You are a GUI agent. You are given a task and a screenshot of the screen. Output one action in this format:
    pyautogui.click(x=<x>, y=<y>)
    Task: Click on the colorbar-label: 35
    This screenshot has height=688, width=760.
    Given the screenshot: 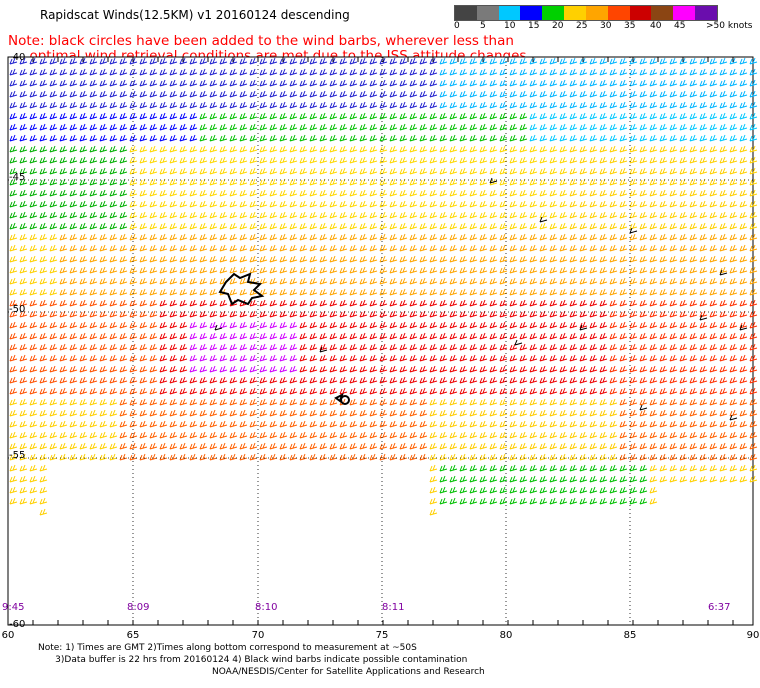 What is the action you would take?
    pyautogui.click(x=630, y=26)
    